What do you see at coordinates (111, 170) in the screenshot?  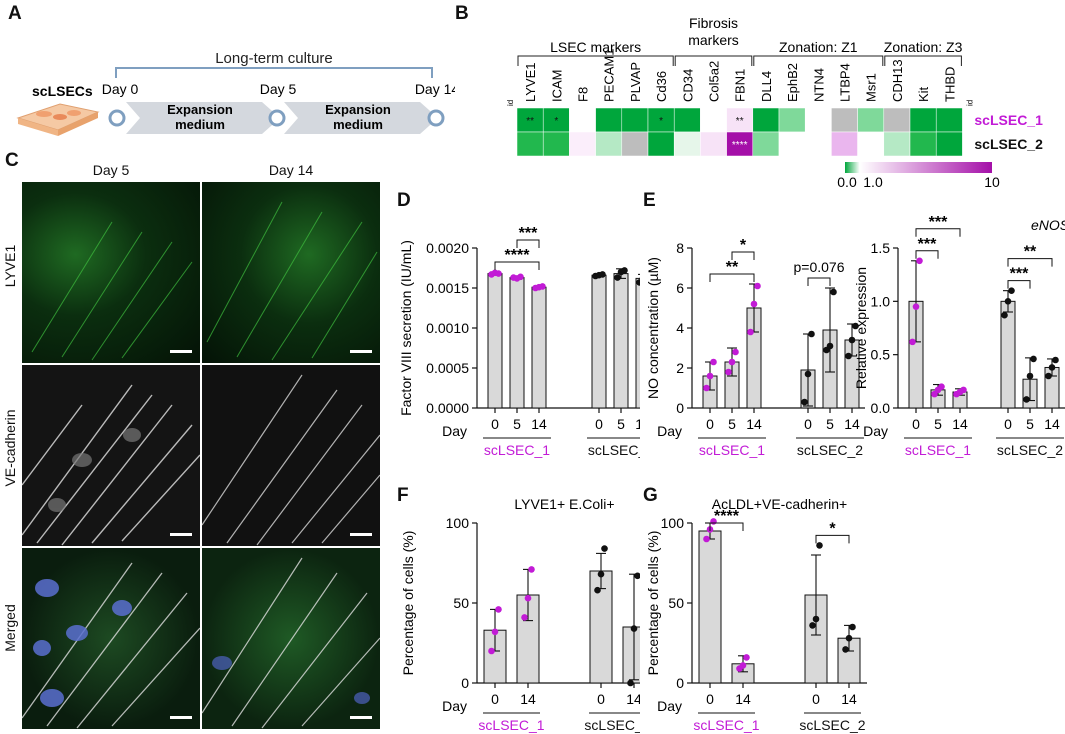 I see `col-label-day5: Day 5` at bounding box center [111, 170].